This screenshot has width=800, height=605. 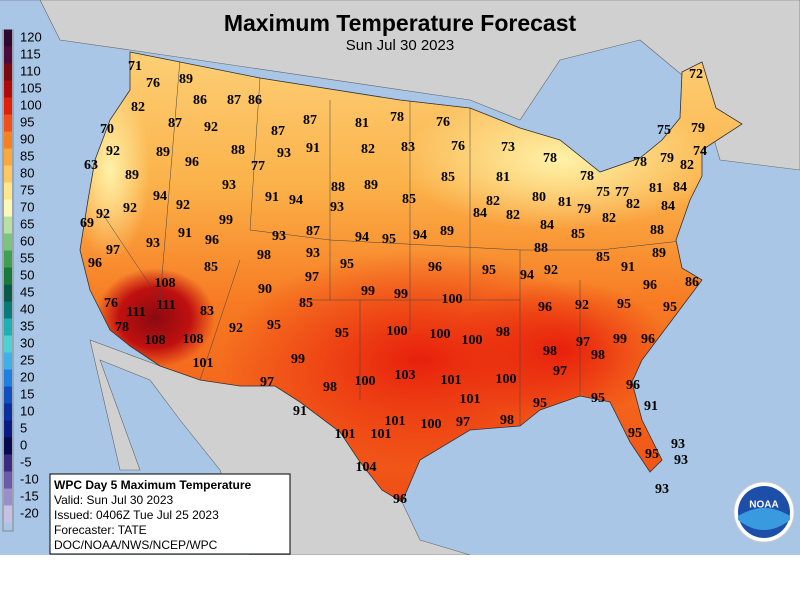 What do you see at coordinates (136, 545) in the screenshot?
I see `info-line: DOC/NOAA/NWS/NCEP/WPC` at bounding box center [136, 545].